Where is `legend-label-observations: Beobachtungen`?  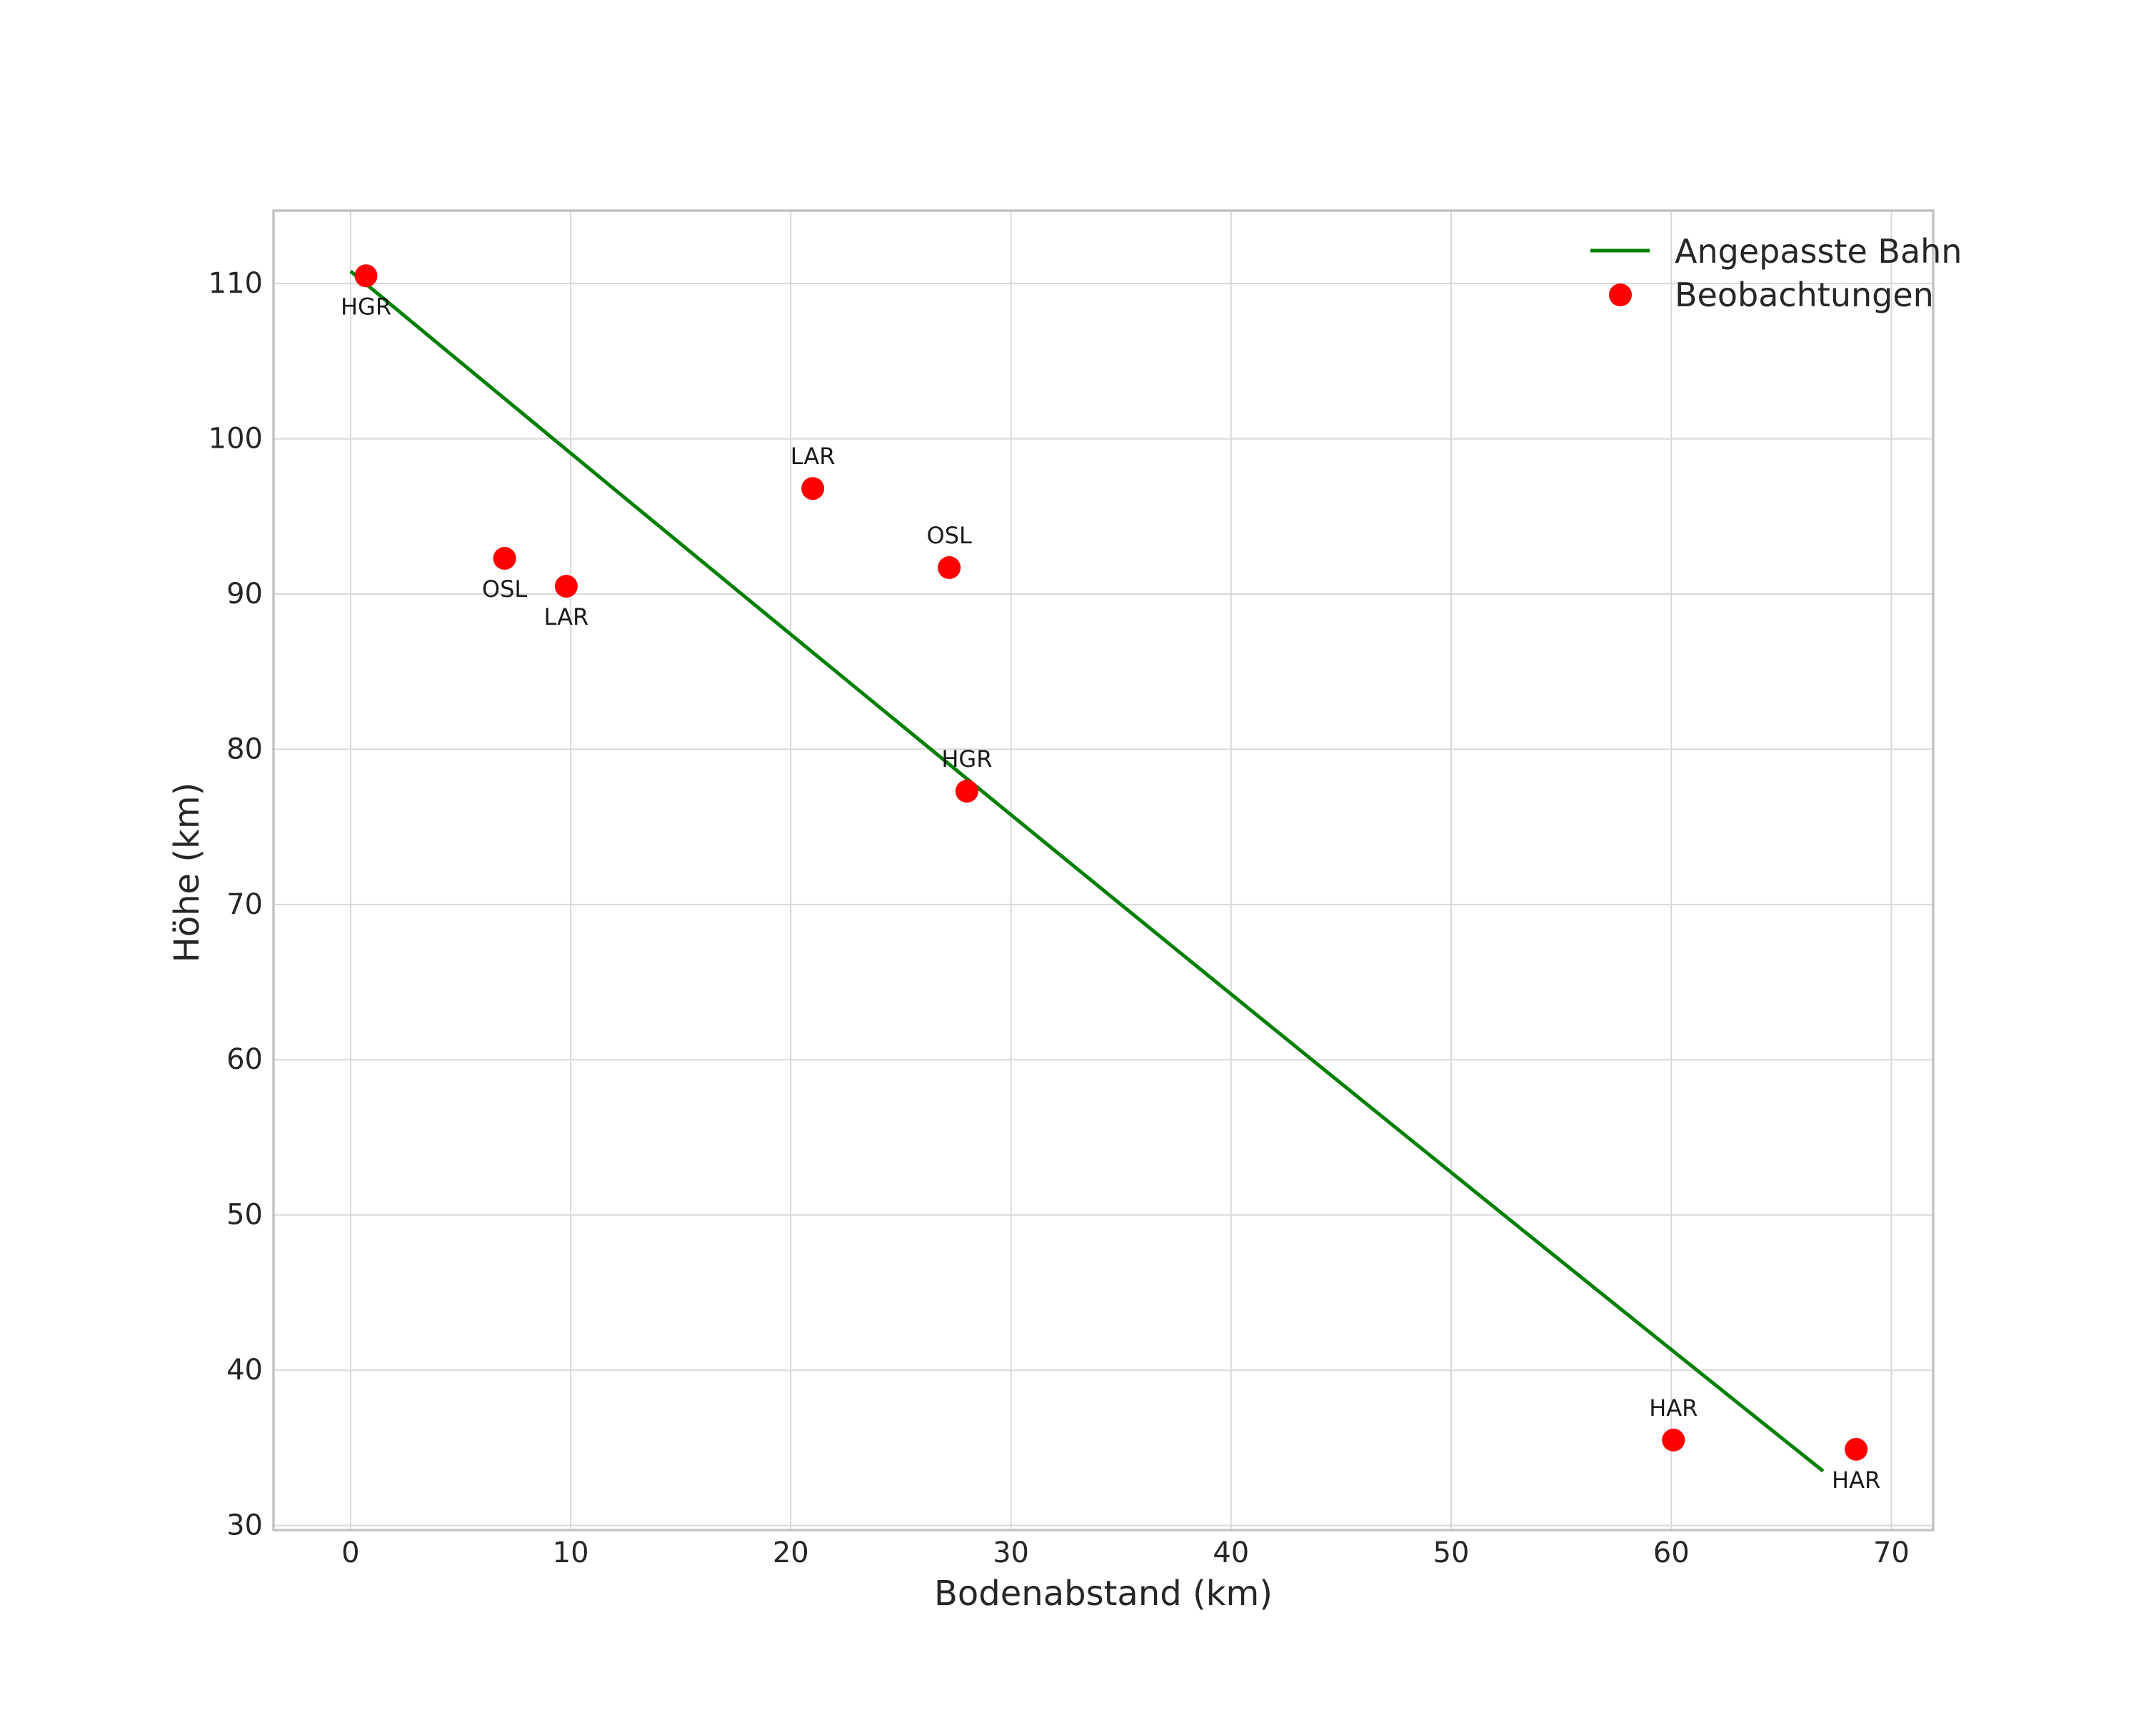
legend-label-observations: Beobachtungen is located at coordinates (1805, 295).